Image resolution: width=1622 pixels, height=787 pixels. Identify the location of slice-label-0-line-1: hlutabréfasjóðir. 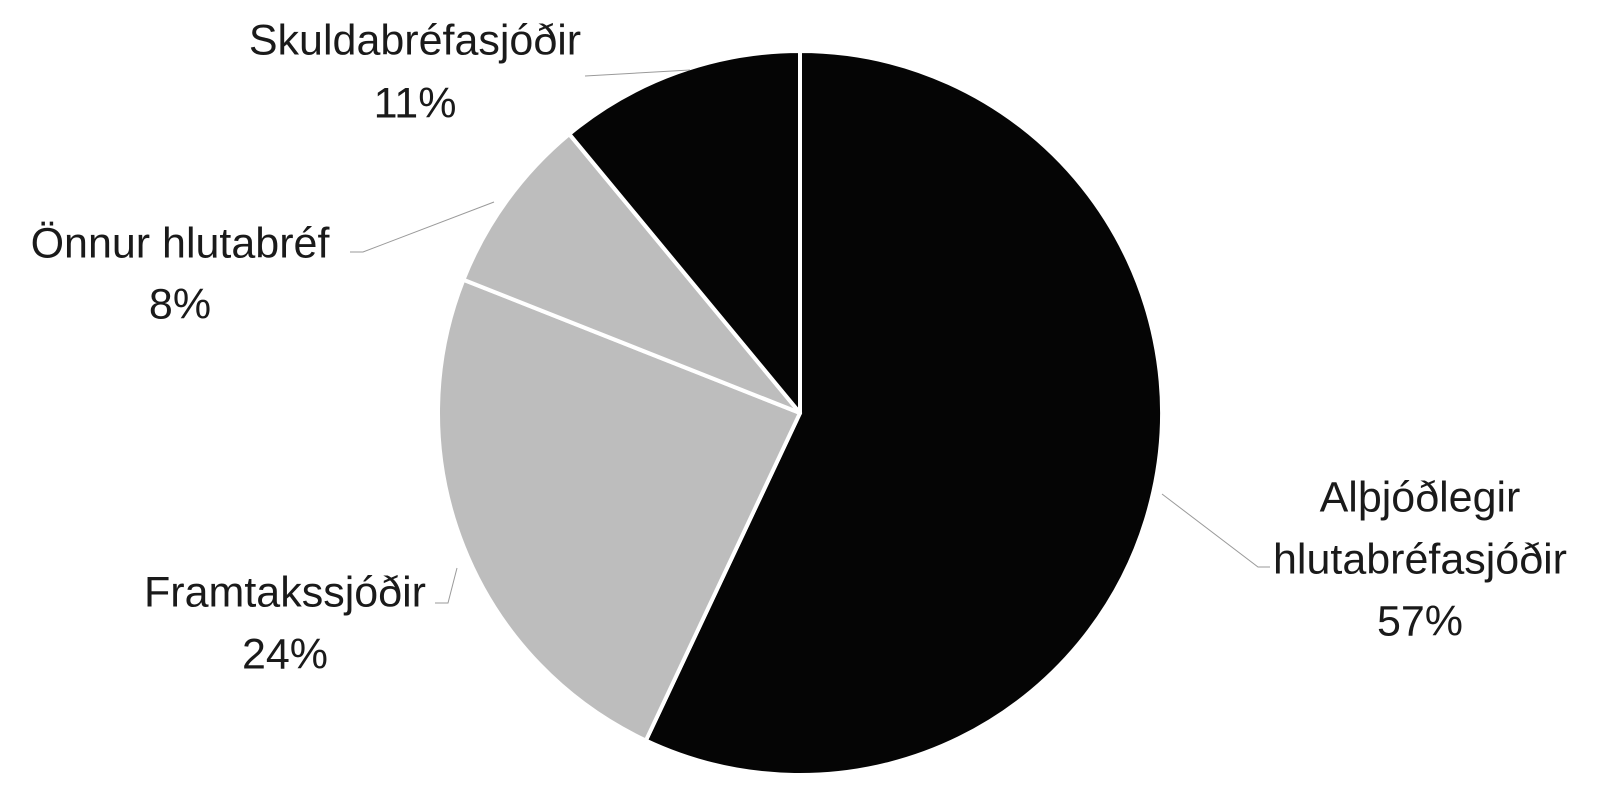
(1420, 559).